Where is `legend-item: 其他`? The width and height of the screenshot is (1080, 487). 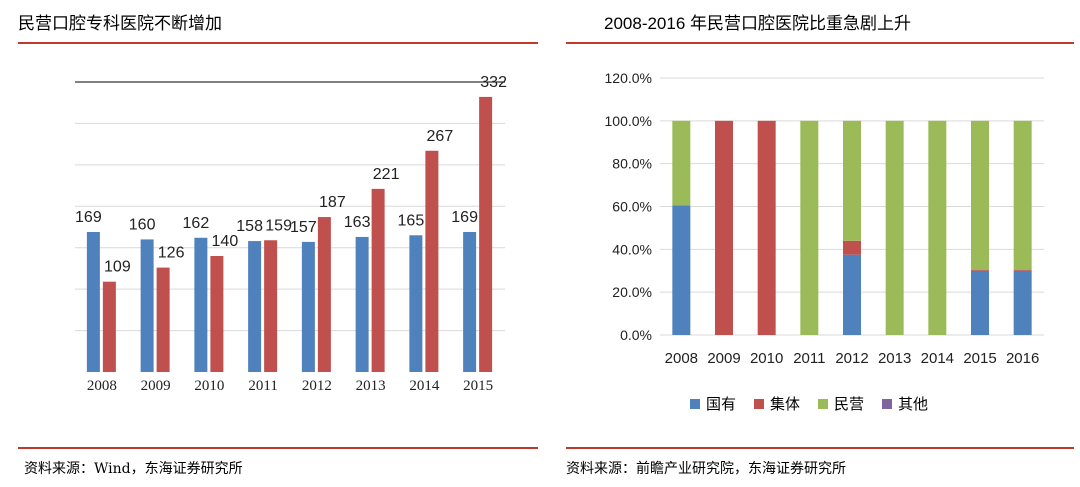 legend-item: 其他 is located at coordinates (905, 403).